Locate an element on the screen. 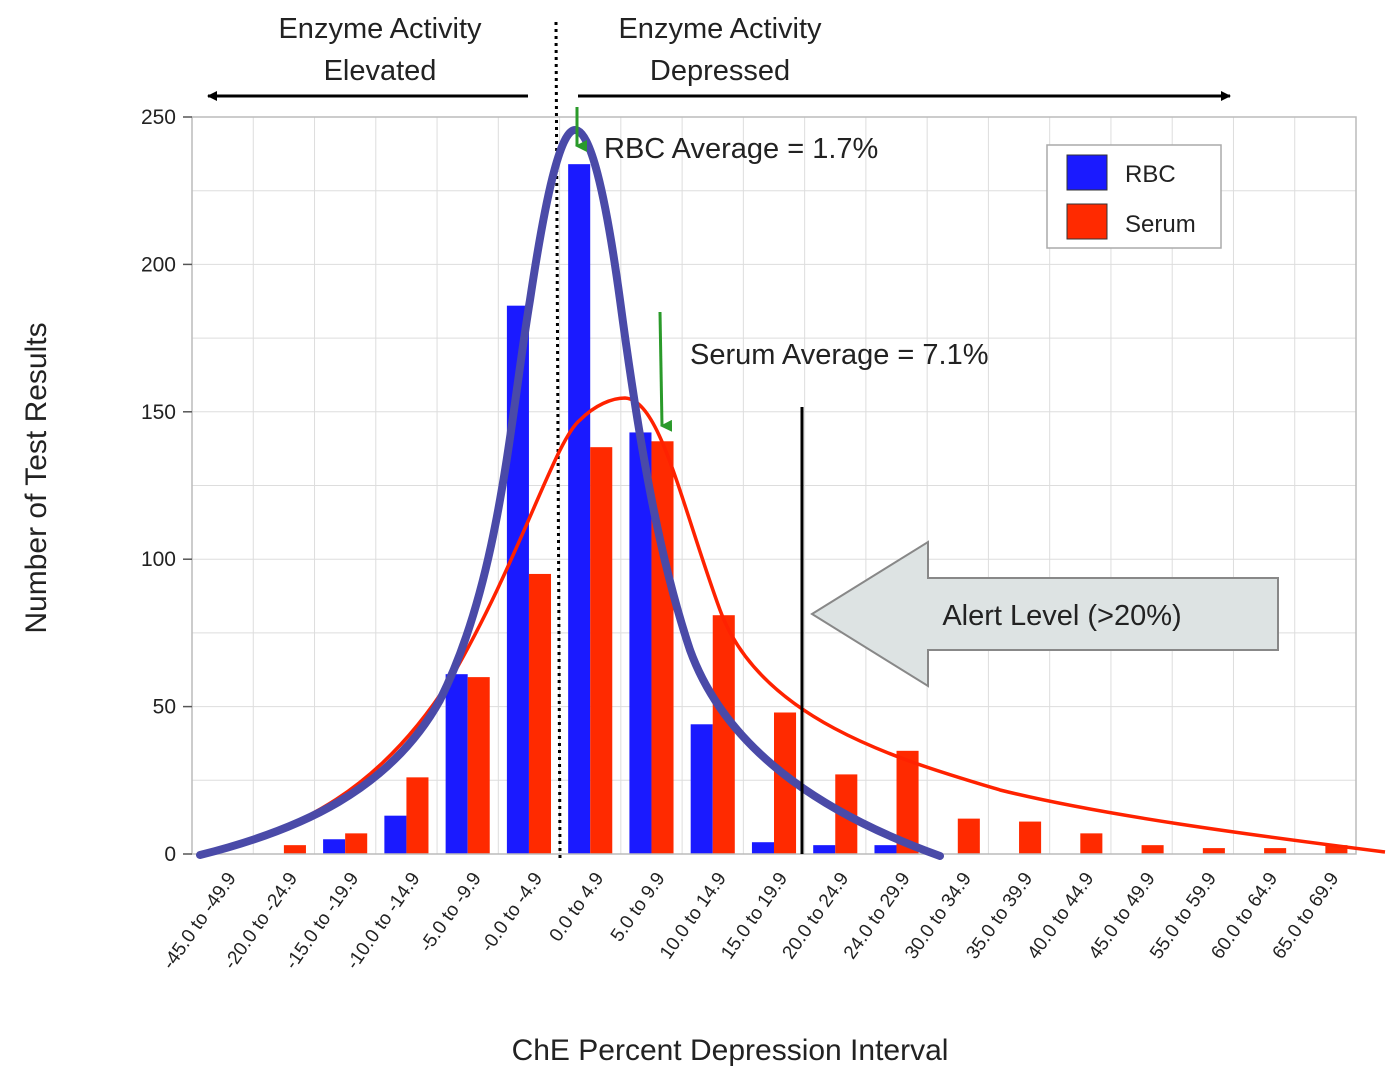 The height and width of the screenshot is (1072, 1388). legend: RBC Serum is located at coordinates (1134, 196).